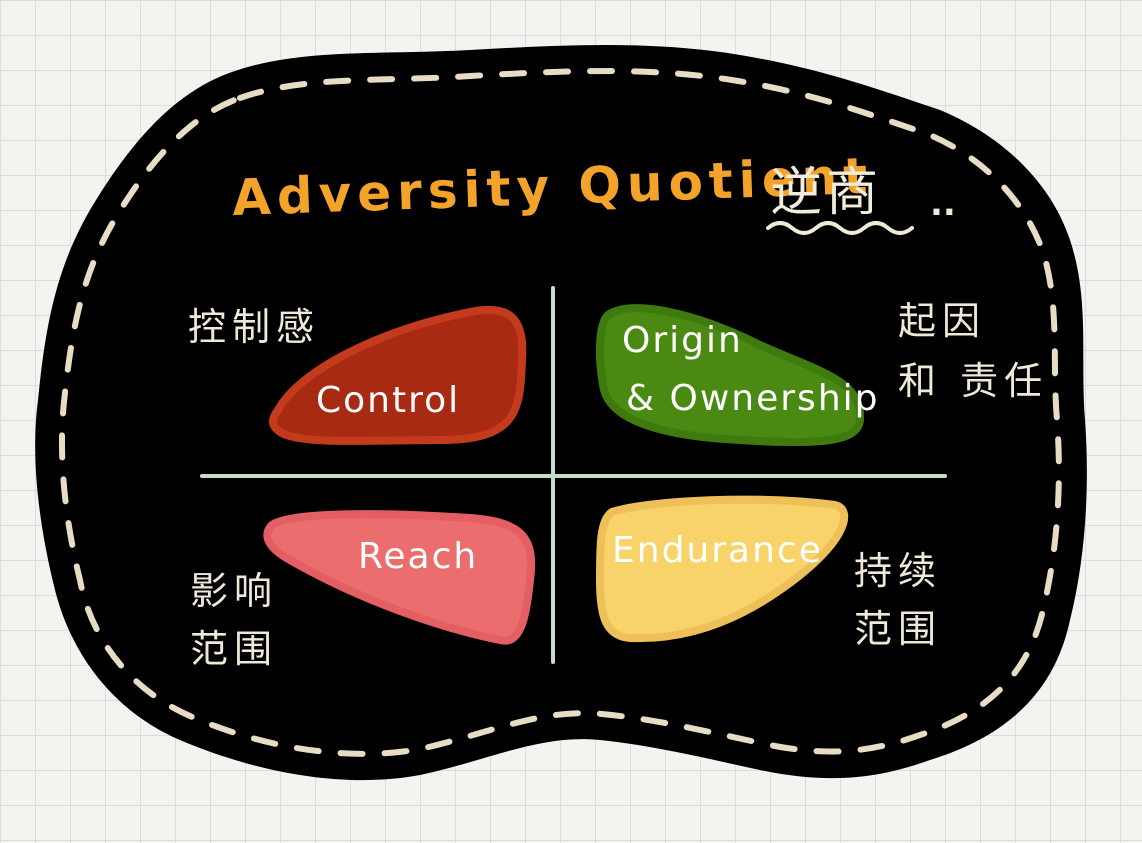 The height and width of the screenshot is (843, 1142). I want to click on title-ellipsis: .., so click(943, 204).